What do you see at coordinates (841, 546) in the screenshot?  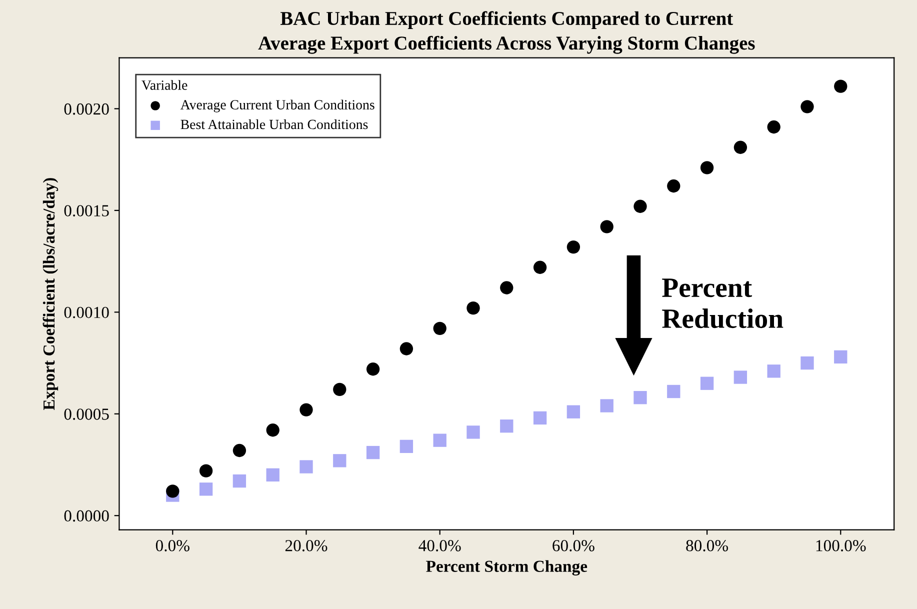 I see `x-tick-label: 100.0%` at bounding box center [841, 546].